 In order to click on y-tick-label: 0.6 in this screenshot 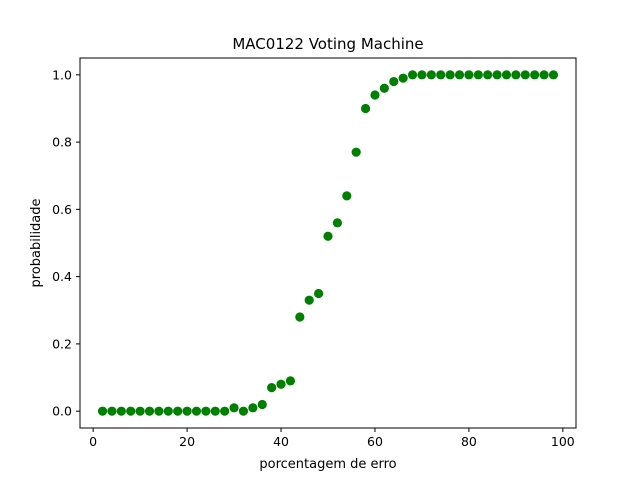, I will do `click(62, 209)`.